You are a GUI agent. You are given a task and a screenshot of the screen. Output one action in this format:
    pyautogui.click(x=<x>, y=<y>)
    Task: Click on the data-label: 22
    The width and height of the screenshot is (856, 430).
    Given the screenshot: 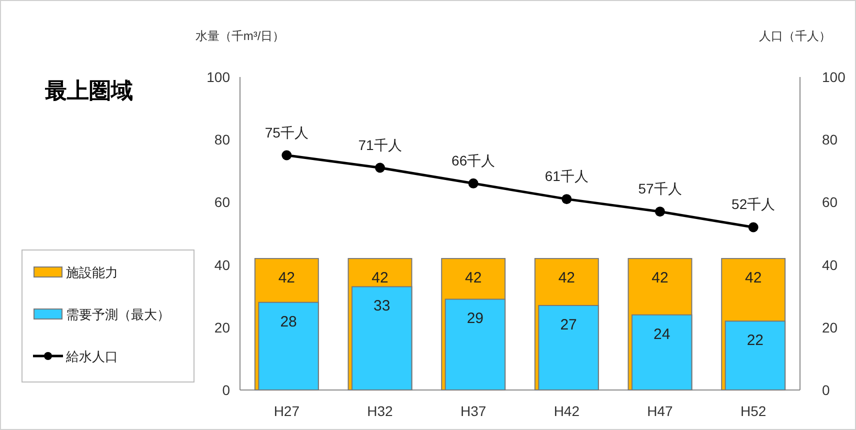 What is the action you would take?
    pyautogui.click(x=755, y=341)
    